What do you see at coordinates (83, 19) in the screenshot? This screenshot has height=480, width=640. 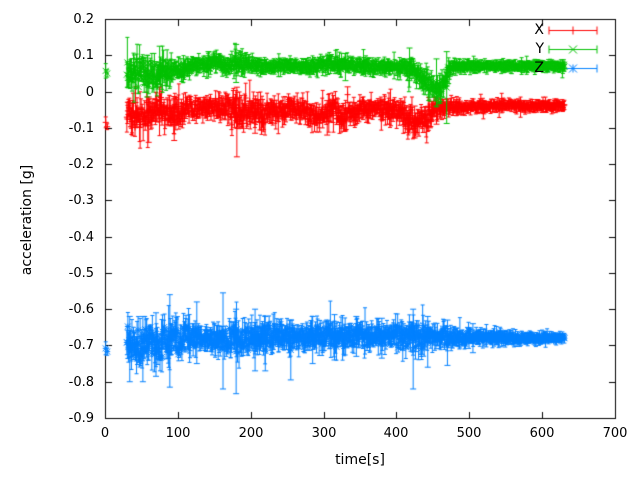 I see `y-tick-label: 0.2` at bounding box center [83, 19].